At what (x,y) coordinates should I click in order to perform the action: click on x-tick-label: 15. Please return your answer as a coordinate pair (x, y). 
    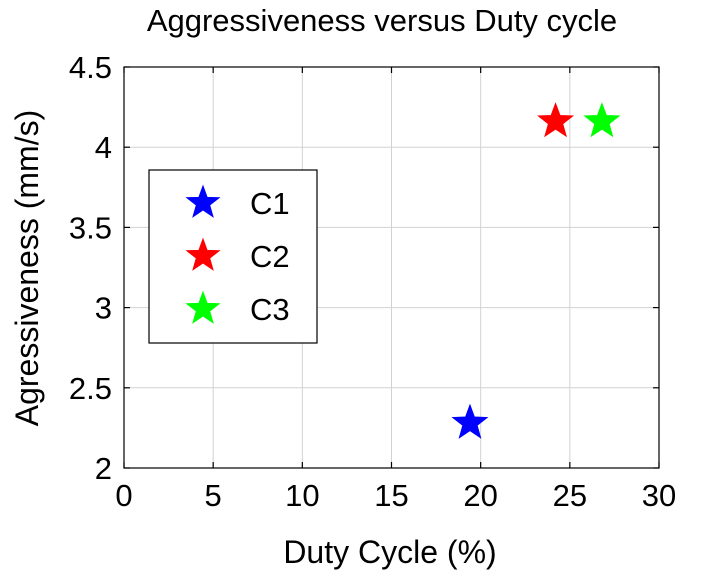
    Looking at the image, I should click on (391, 495).